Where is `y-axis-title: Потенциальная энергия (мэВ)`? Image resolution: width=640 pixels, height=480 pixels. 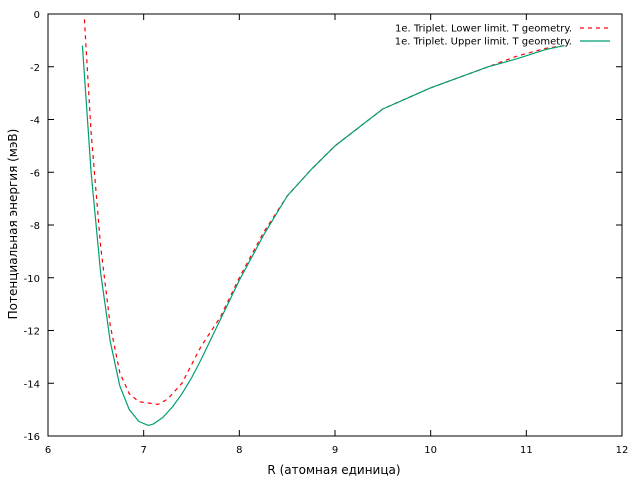 y-axis-title: Потенциальная энергия (мэВ) is located at coordinates (13, 224).